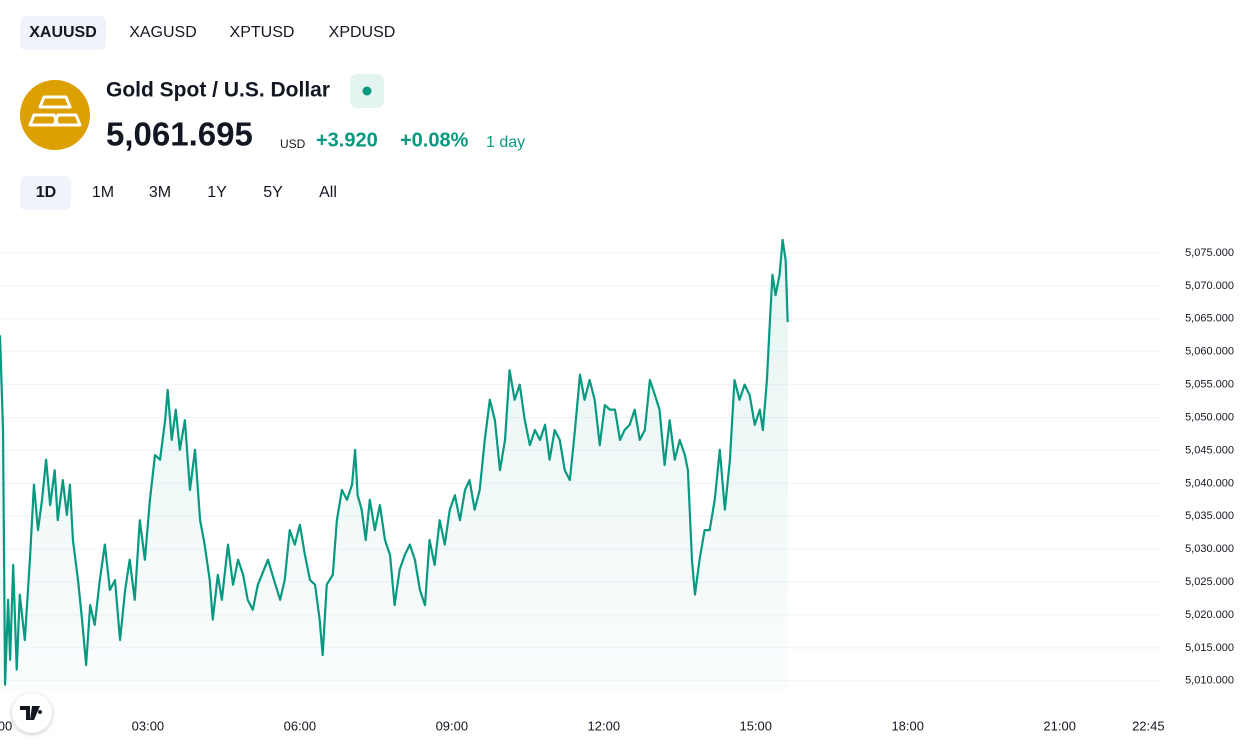 This screenshot has width=1240, height=740. I want to click on y-tick-label: 5,055.000, so click(1209, 385).